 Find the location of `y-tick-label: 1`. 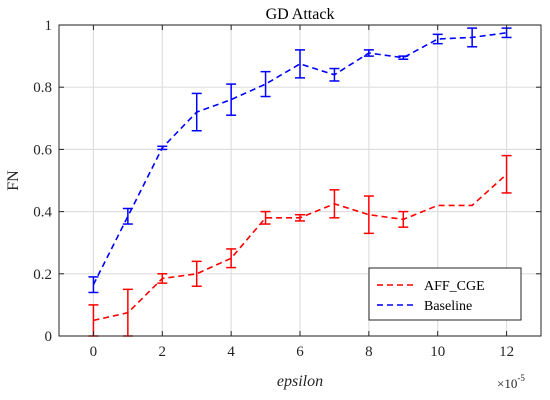

y-tick-label: 1 is located at coordinates (49, 26).